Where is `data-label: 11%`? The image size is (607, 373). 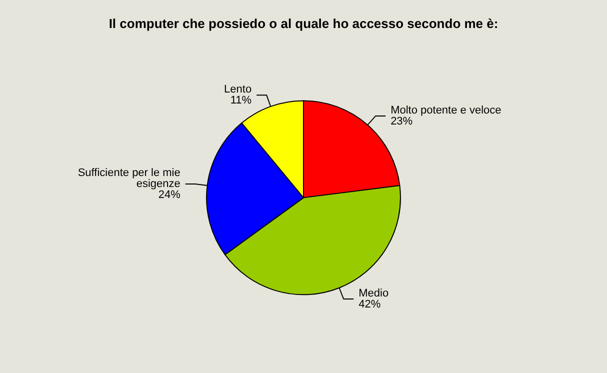 data-label: 11% is located at coordinates (241, 100).